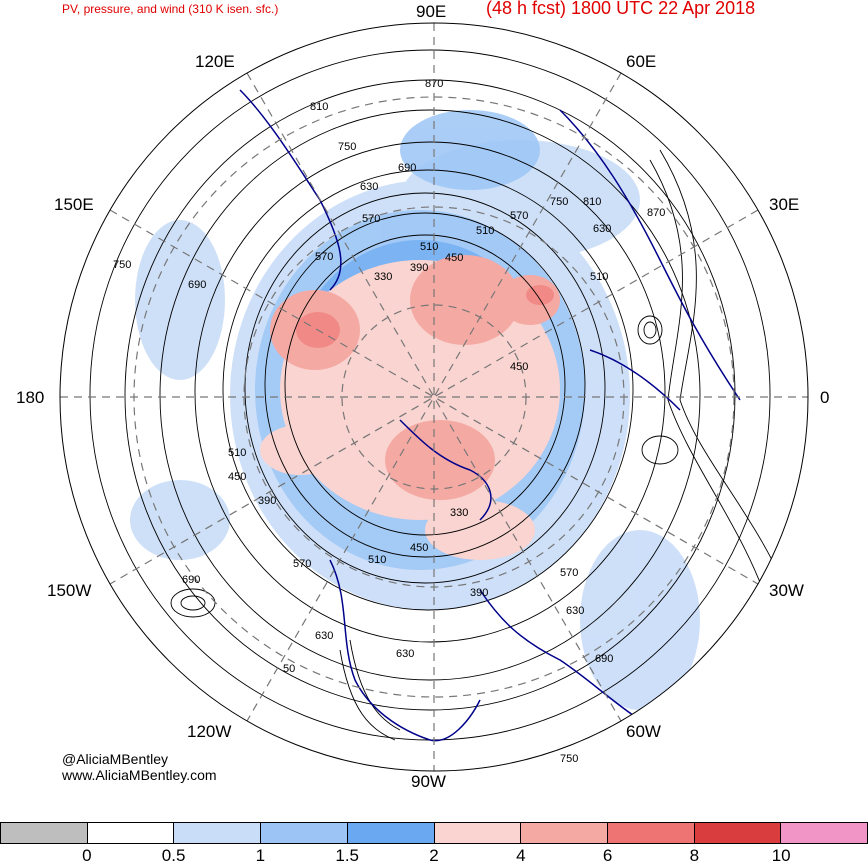 The height and width of the screenshot is (866, 868). Describe the element at coordinates (74, 204) in the screenshot. I see `lon-label-150e: 150E` at that location.